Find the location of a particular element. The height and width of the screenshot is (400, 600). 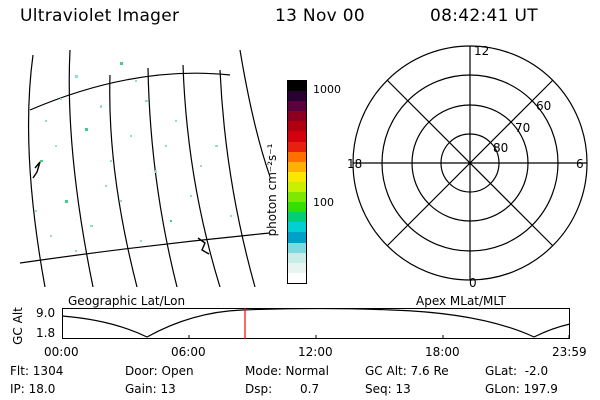

lat-label-60: 60 is located at coordinates (543, 106).